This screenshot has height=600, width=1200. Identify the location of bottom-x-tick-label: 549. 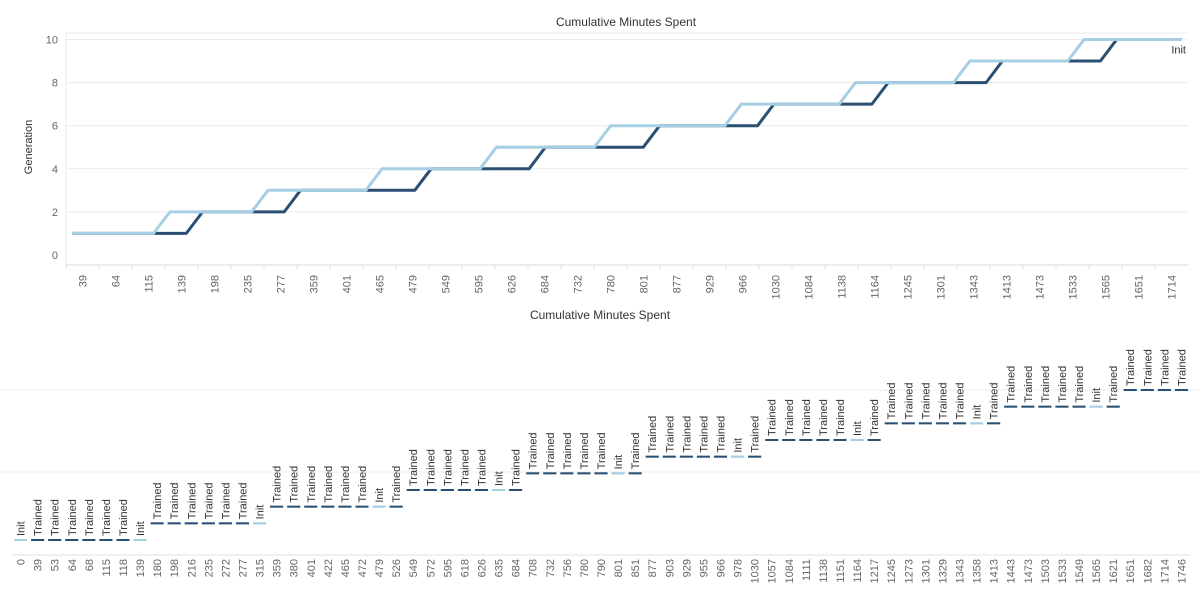
(414, 568).